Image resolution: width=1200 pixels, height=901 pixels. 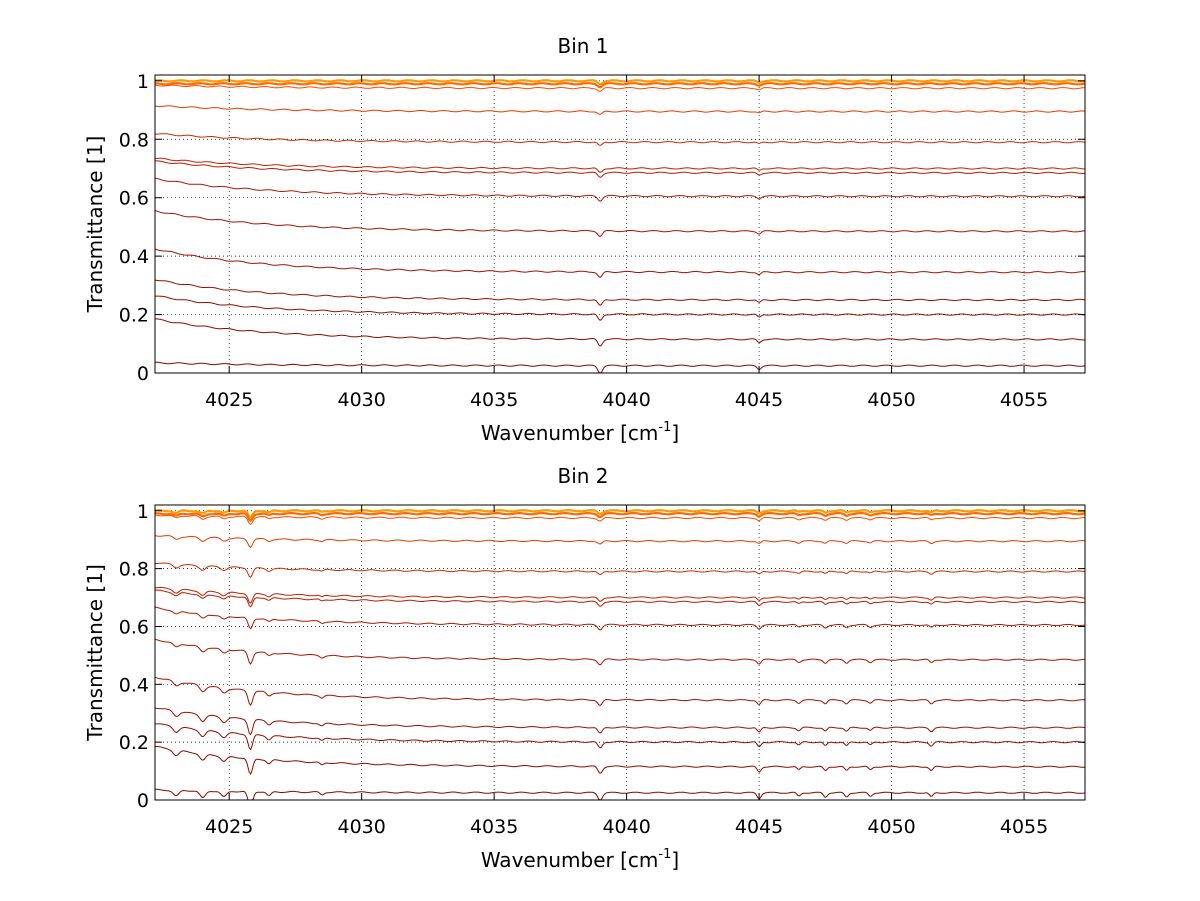 I want to click on chart-title: Bin 1, so click(x=582, y=46).